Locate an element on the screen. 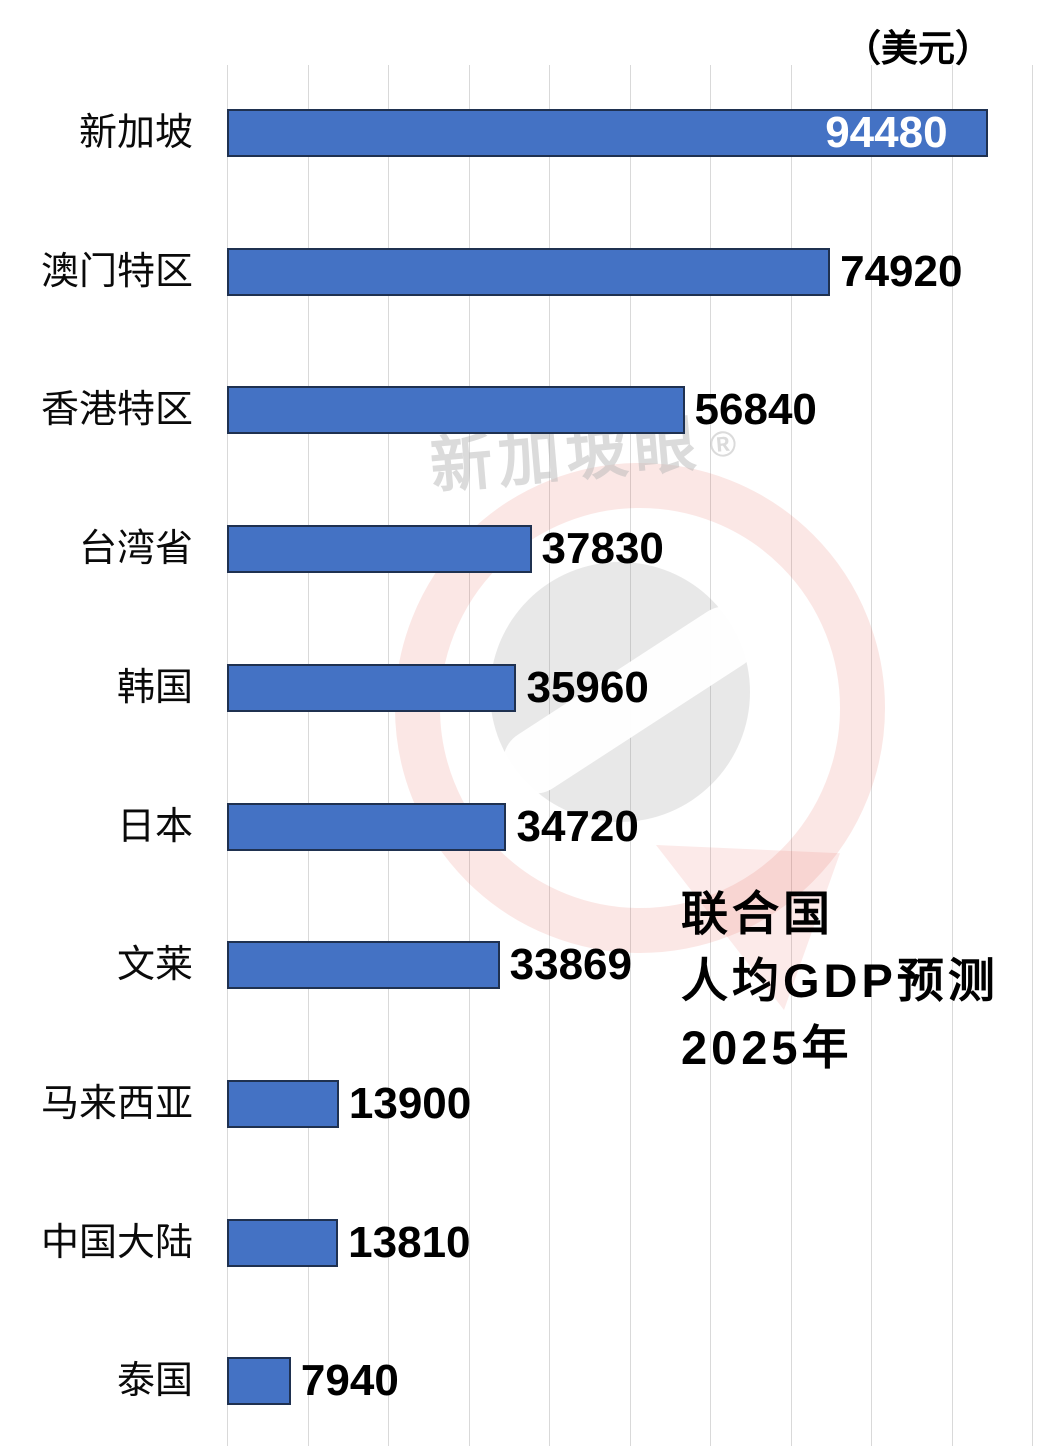  category-label: 韩国 is located at coordinates (154, 687).